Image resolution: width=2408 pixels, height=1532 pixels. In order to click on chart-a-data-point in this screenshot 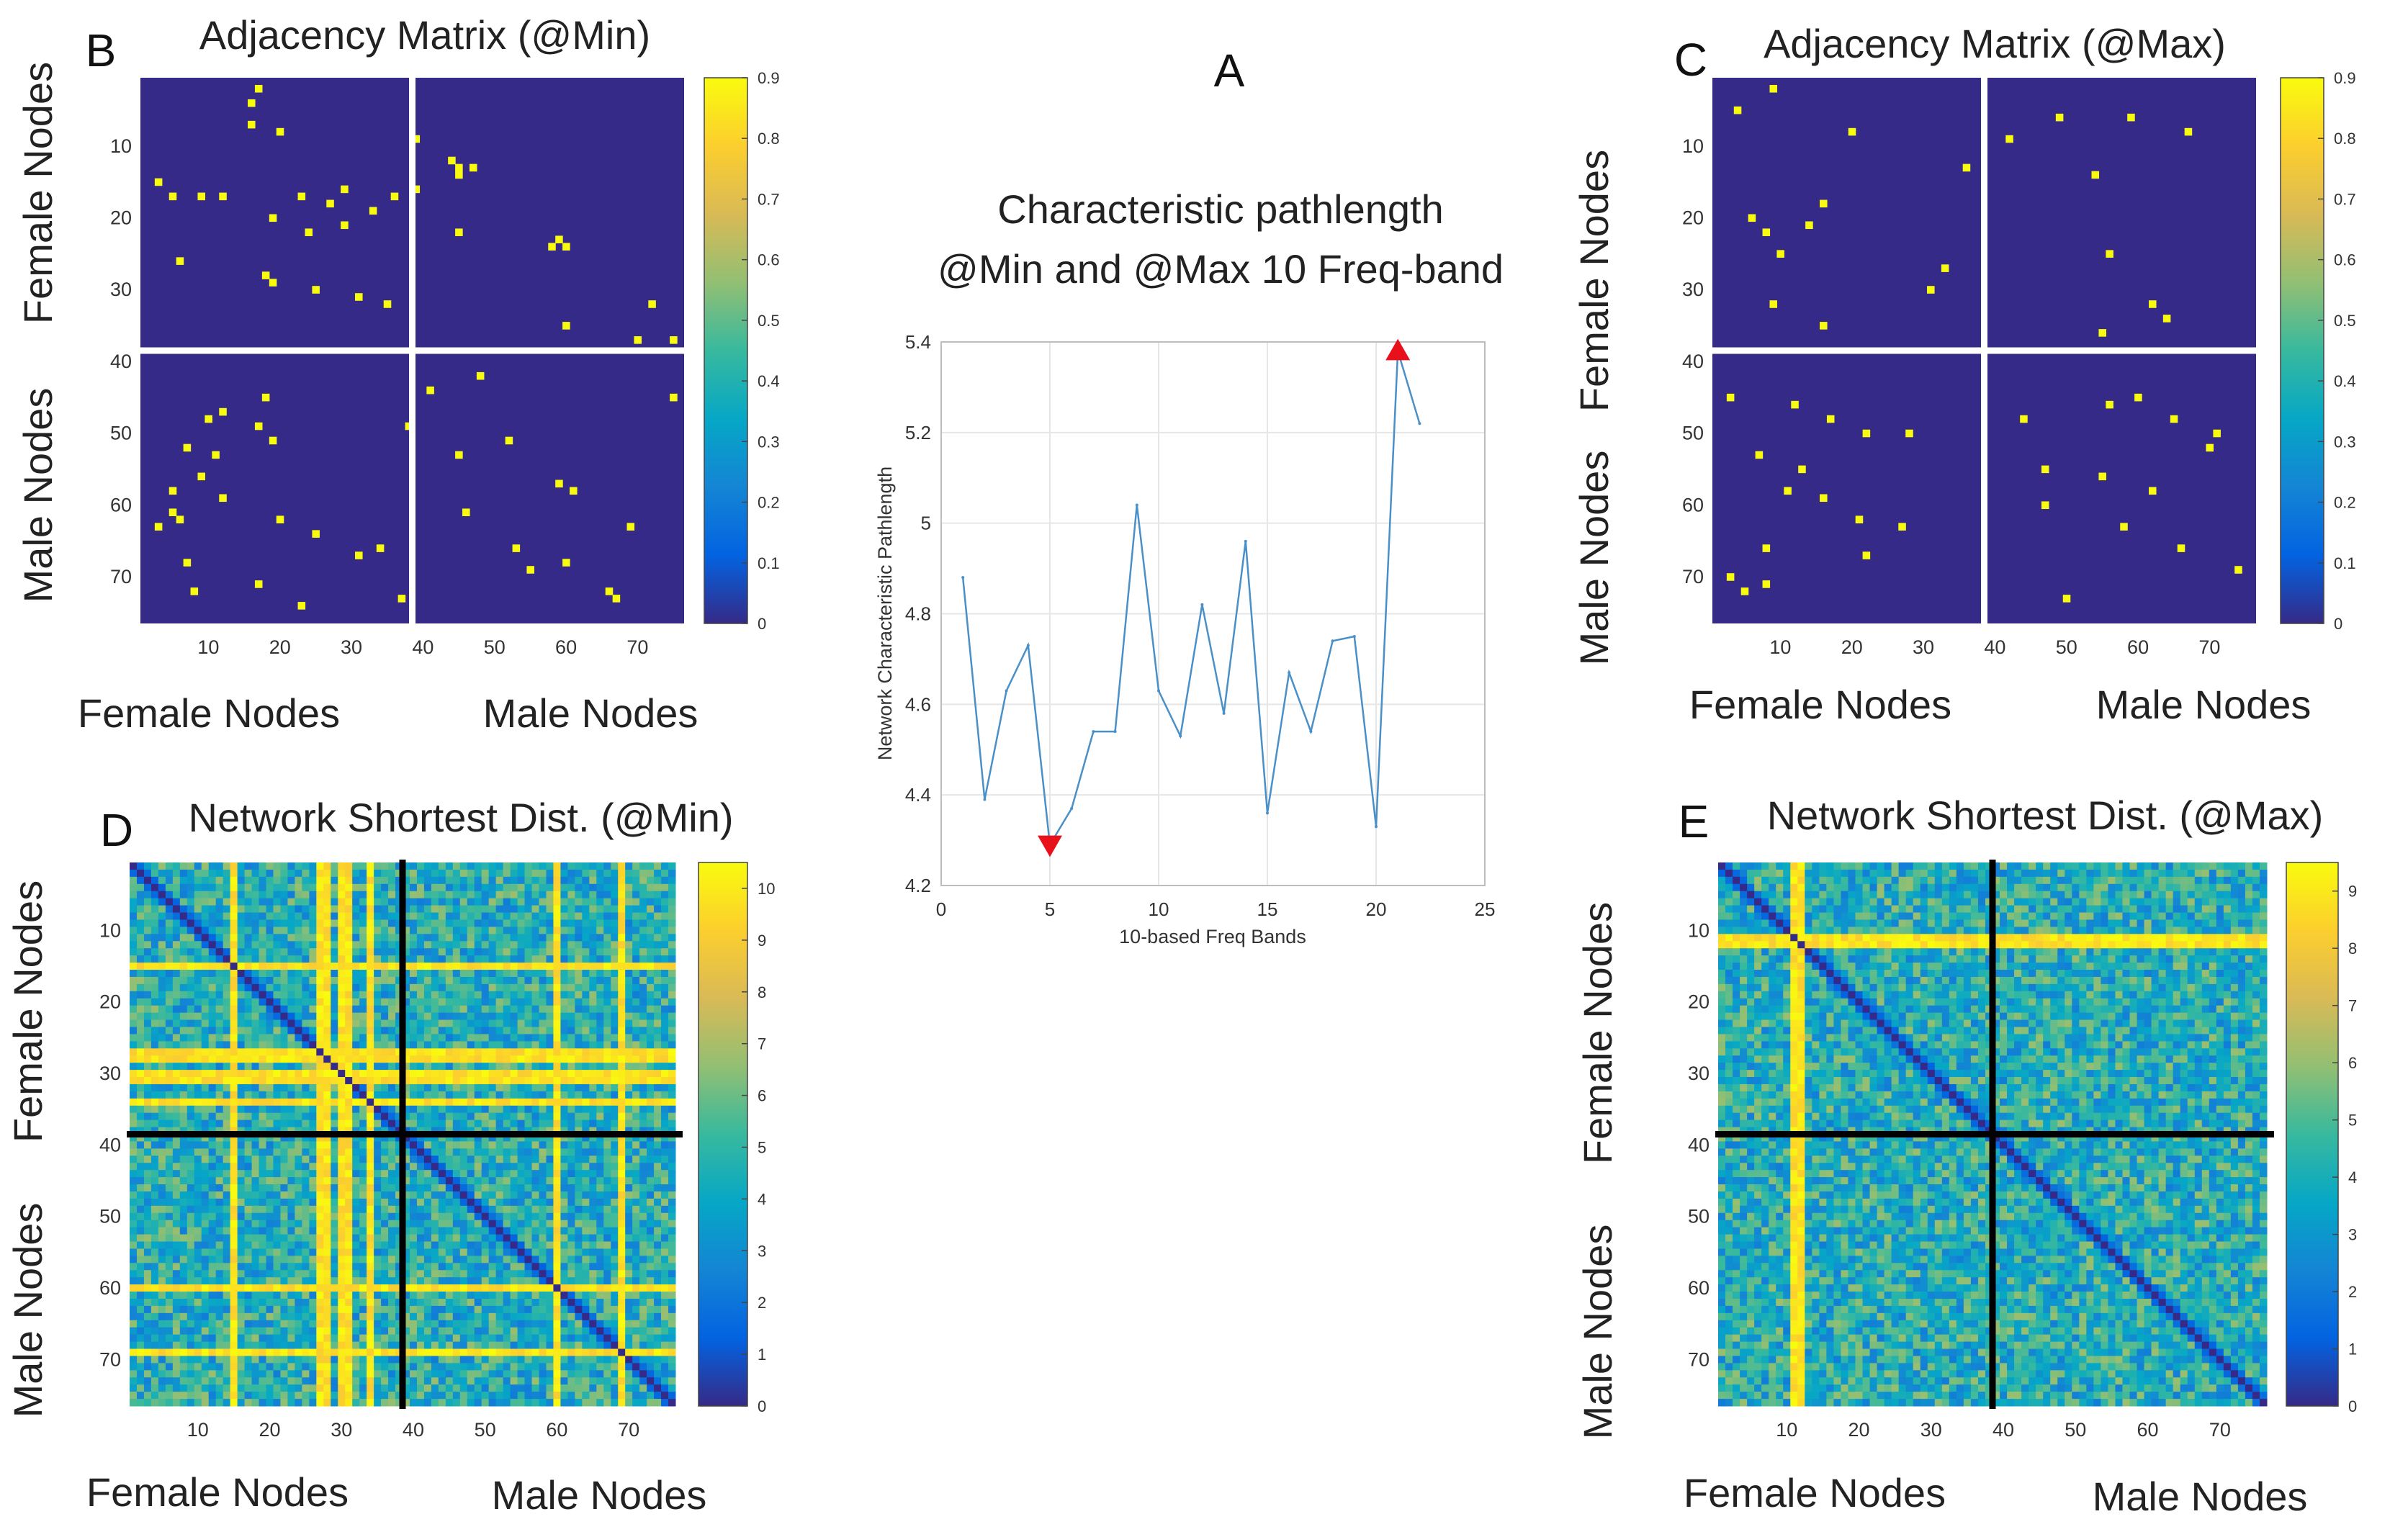, I will do `click(1028, 646)`.